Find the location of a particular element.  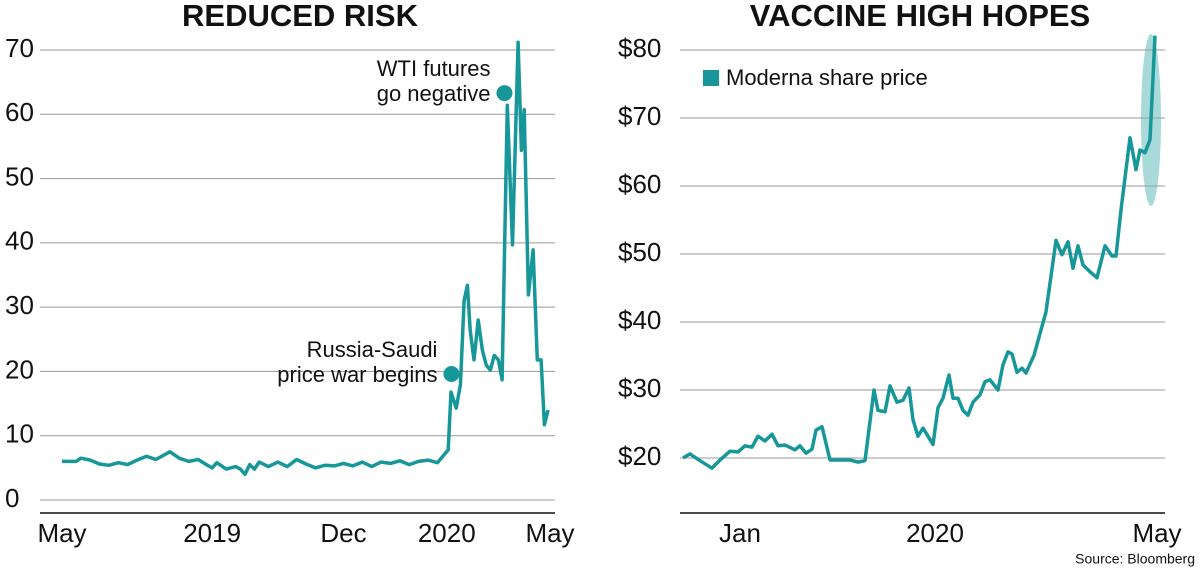

chart-title: VACCINE HIGH HOPES is located at coordinates (920, 16).